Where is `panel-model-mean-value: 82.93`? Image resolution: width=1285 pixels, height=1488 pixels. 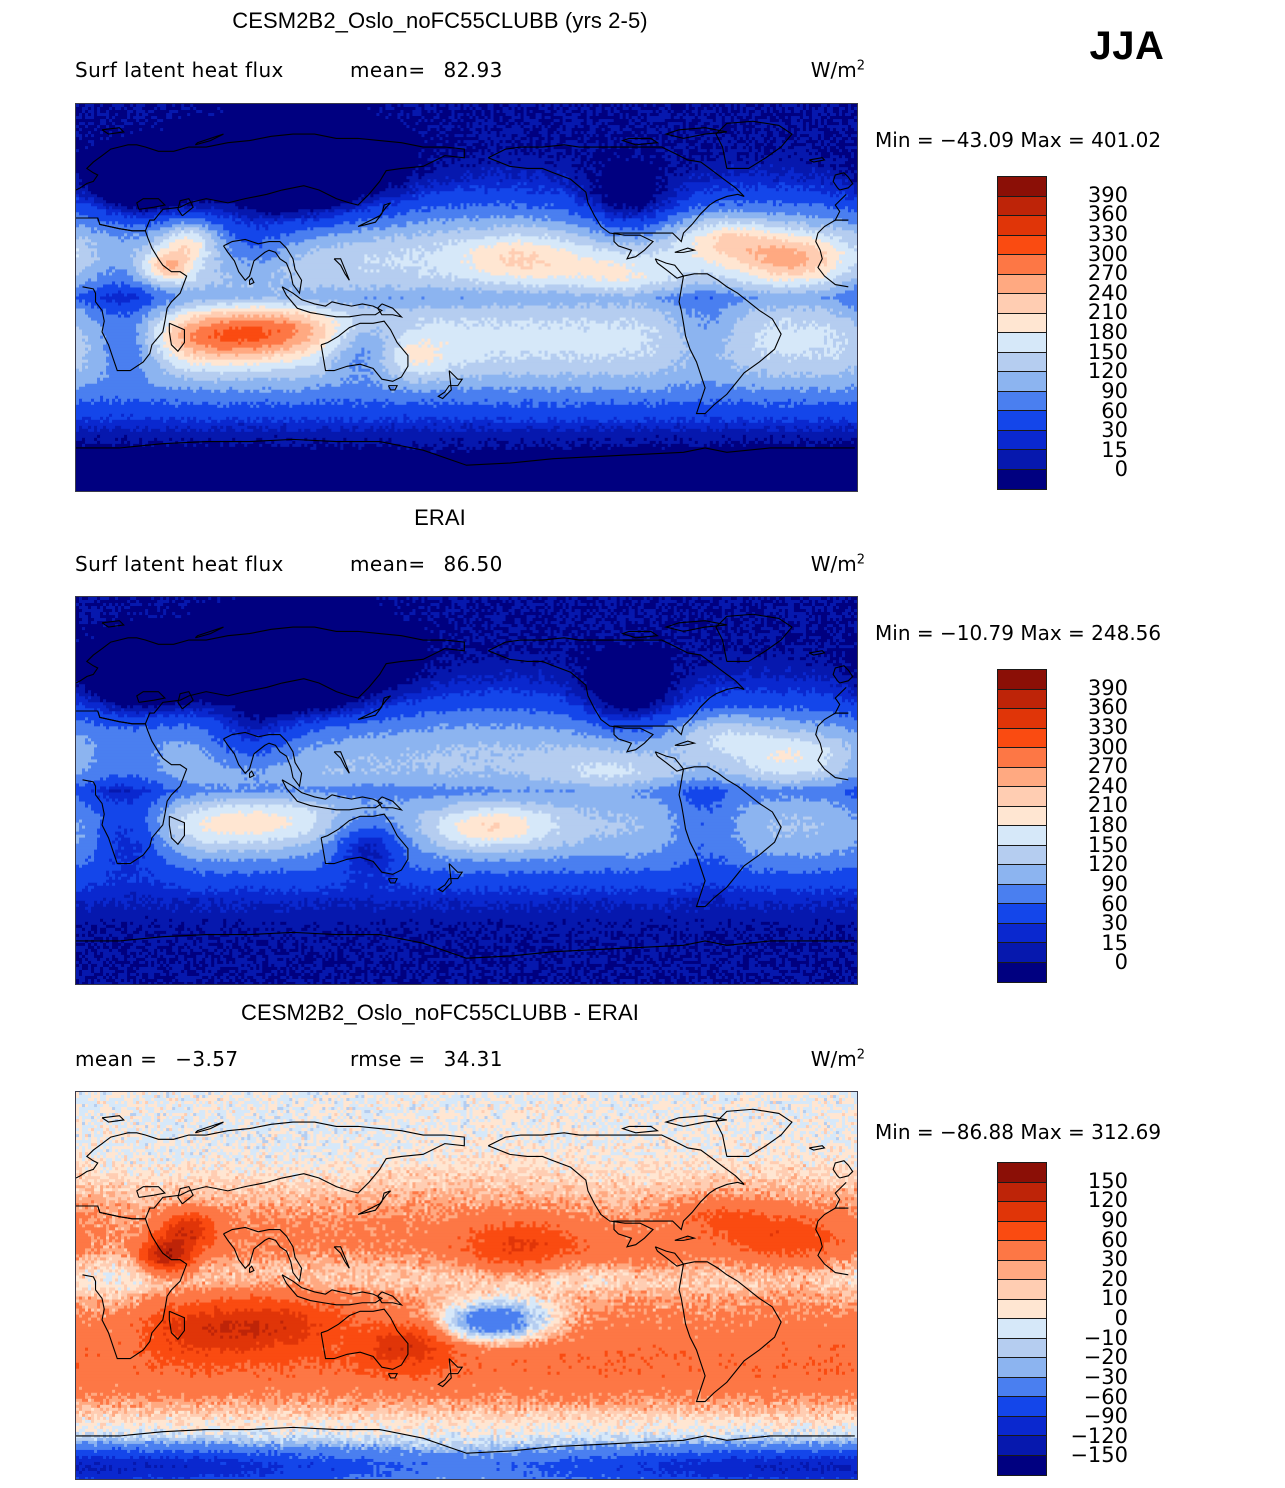
panel-model-mean-value: 82.93 is located at coordinates (472, 70).